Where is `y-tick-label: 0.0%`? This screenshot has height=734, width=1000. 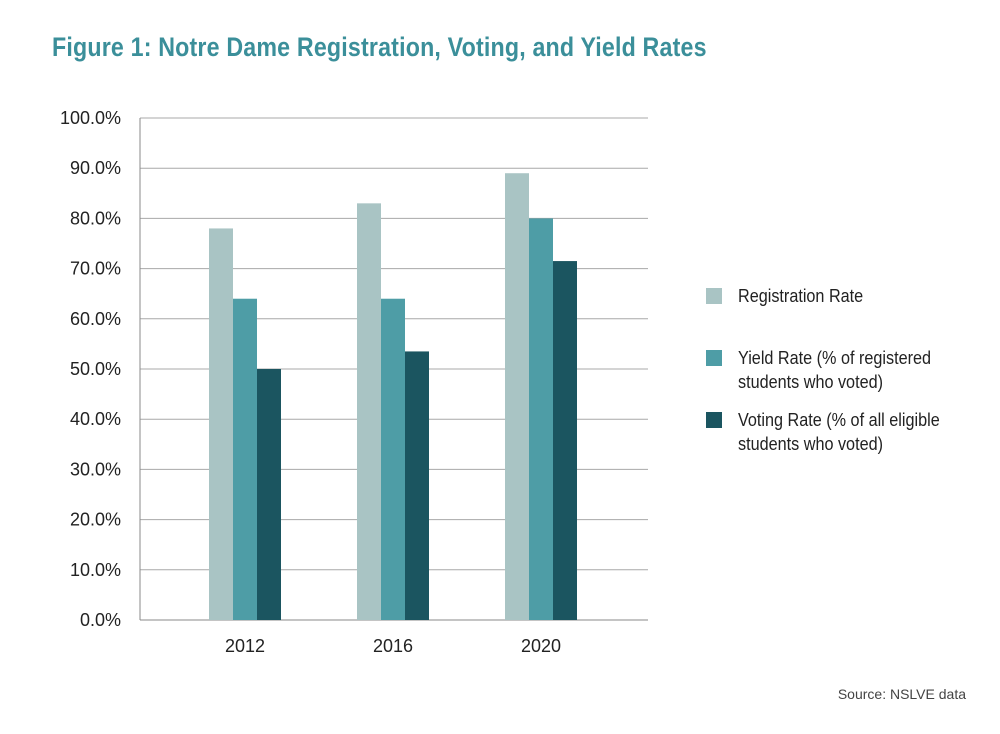 y-tick-label: 0.0% is located at coordinates (100, 620).